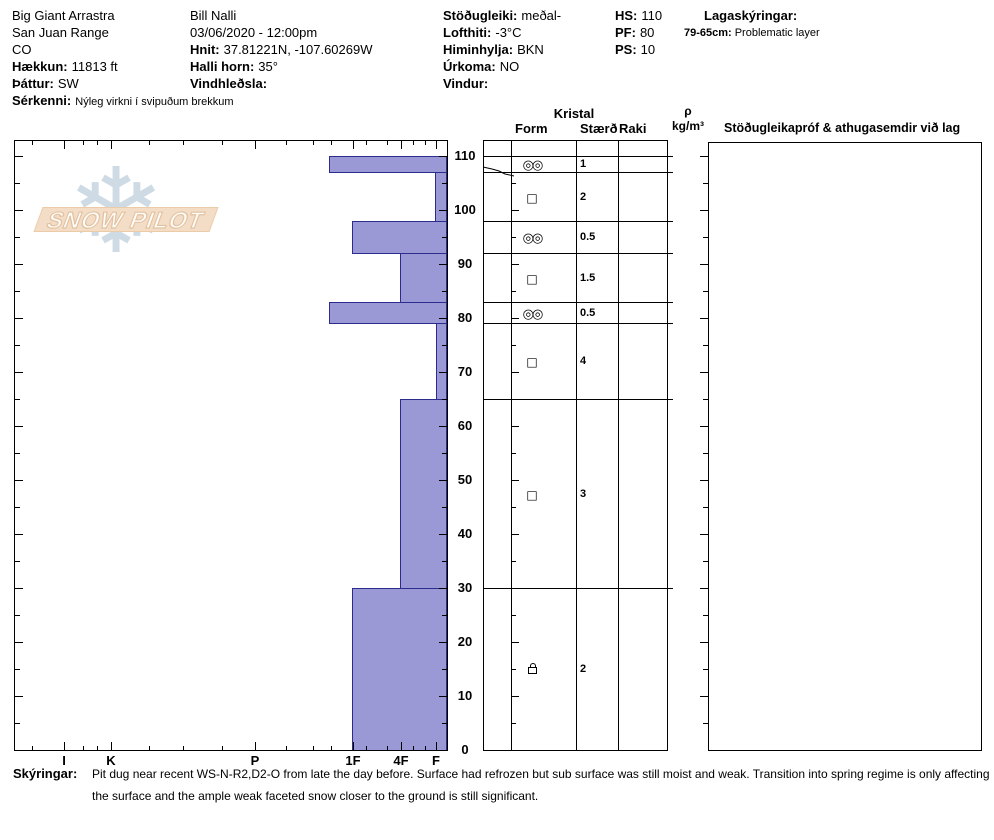  What do you see at coordinates (639, 15) in the screenshot?
I see `hs-total: HS: 110` at bounding box center [639, 15].